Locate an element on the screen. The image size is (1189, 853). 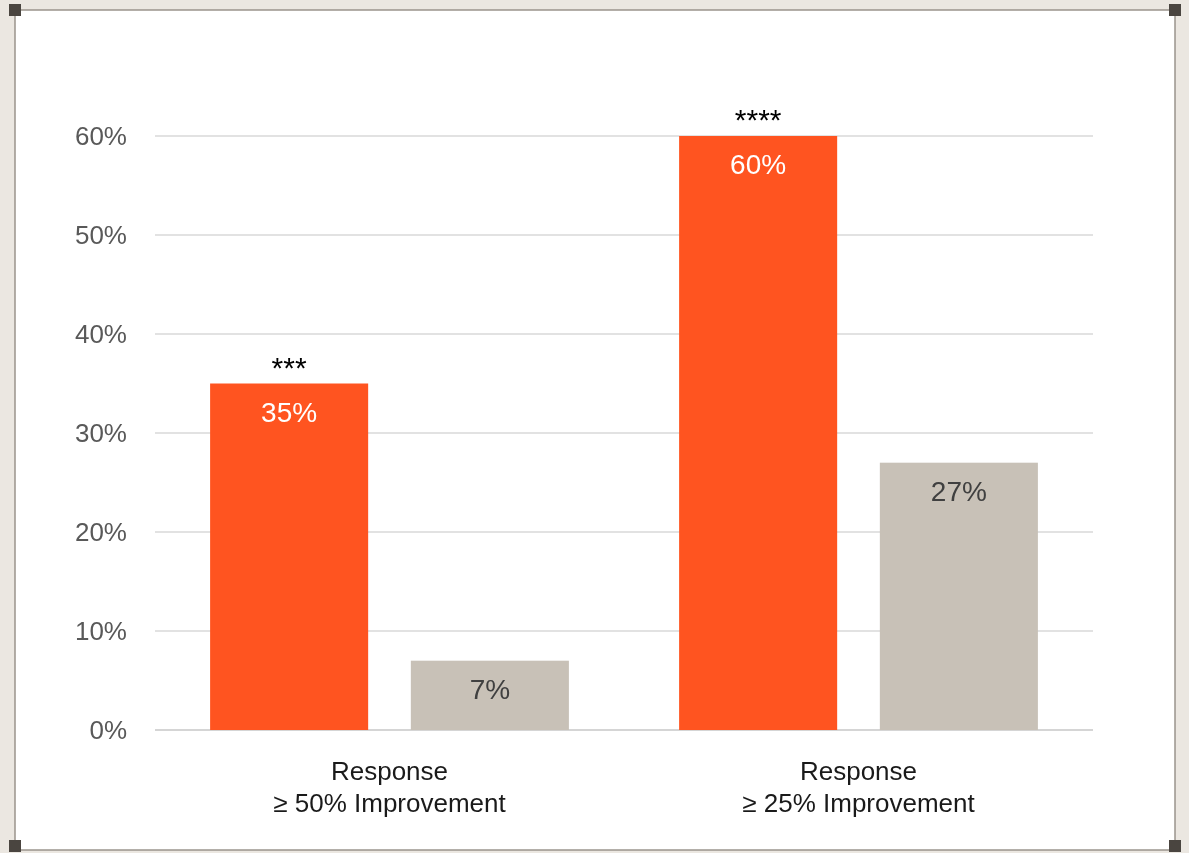
data-label: 35% is located at coordinates (289, 412).